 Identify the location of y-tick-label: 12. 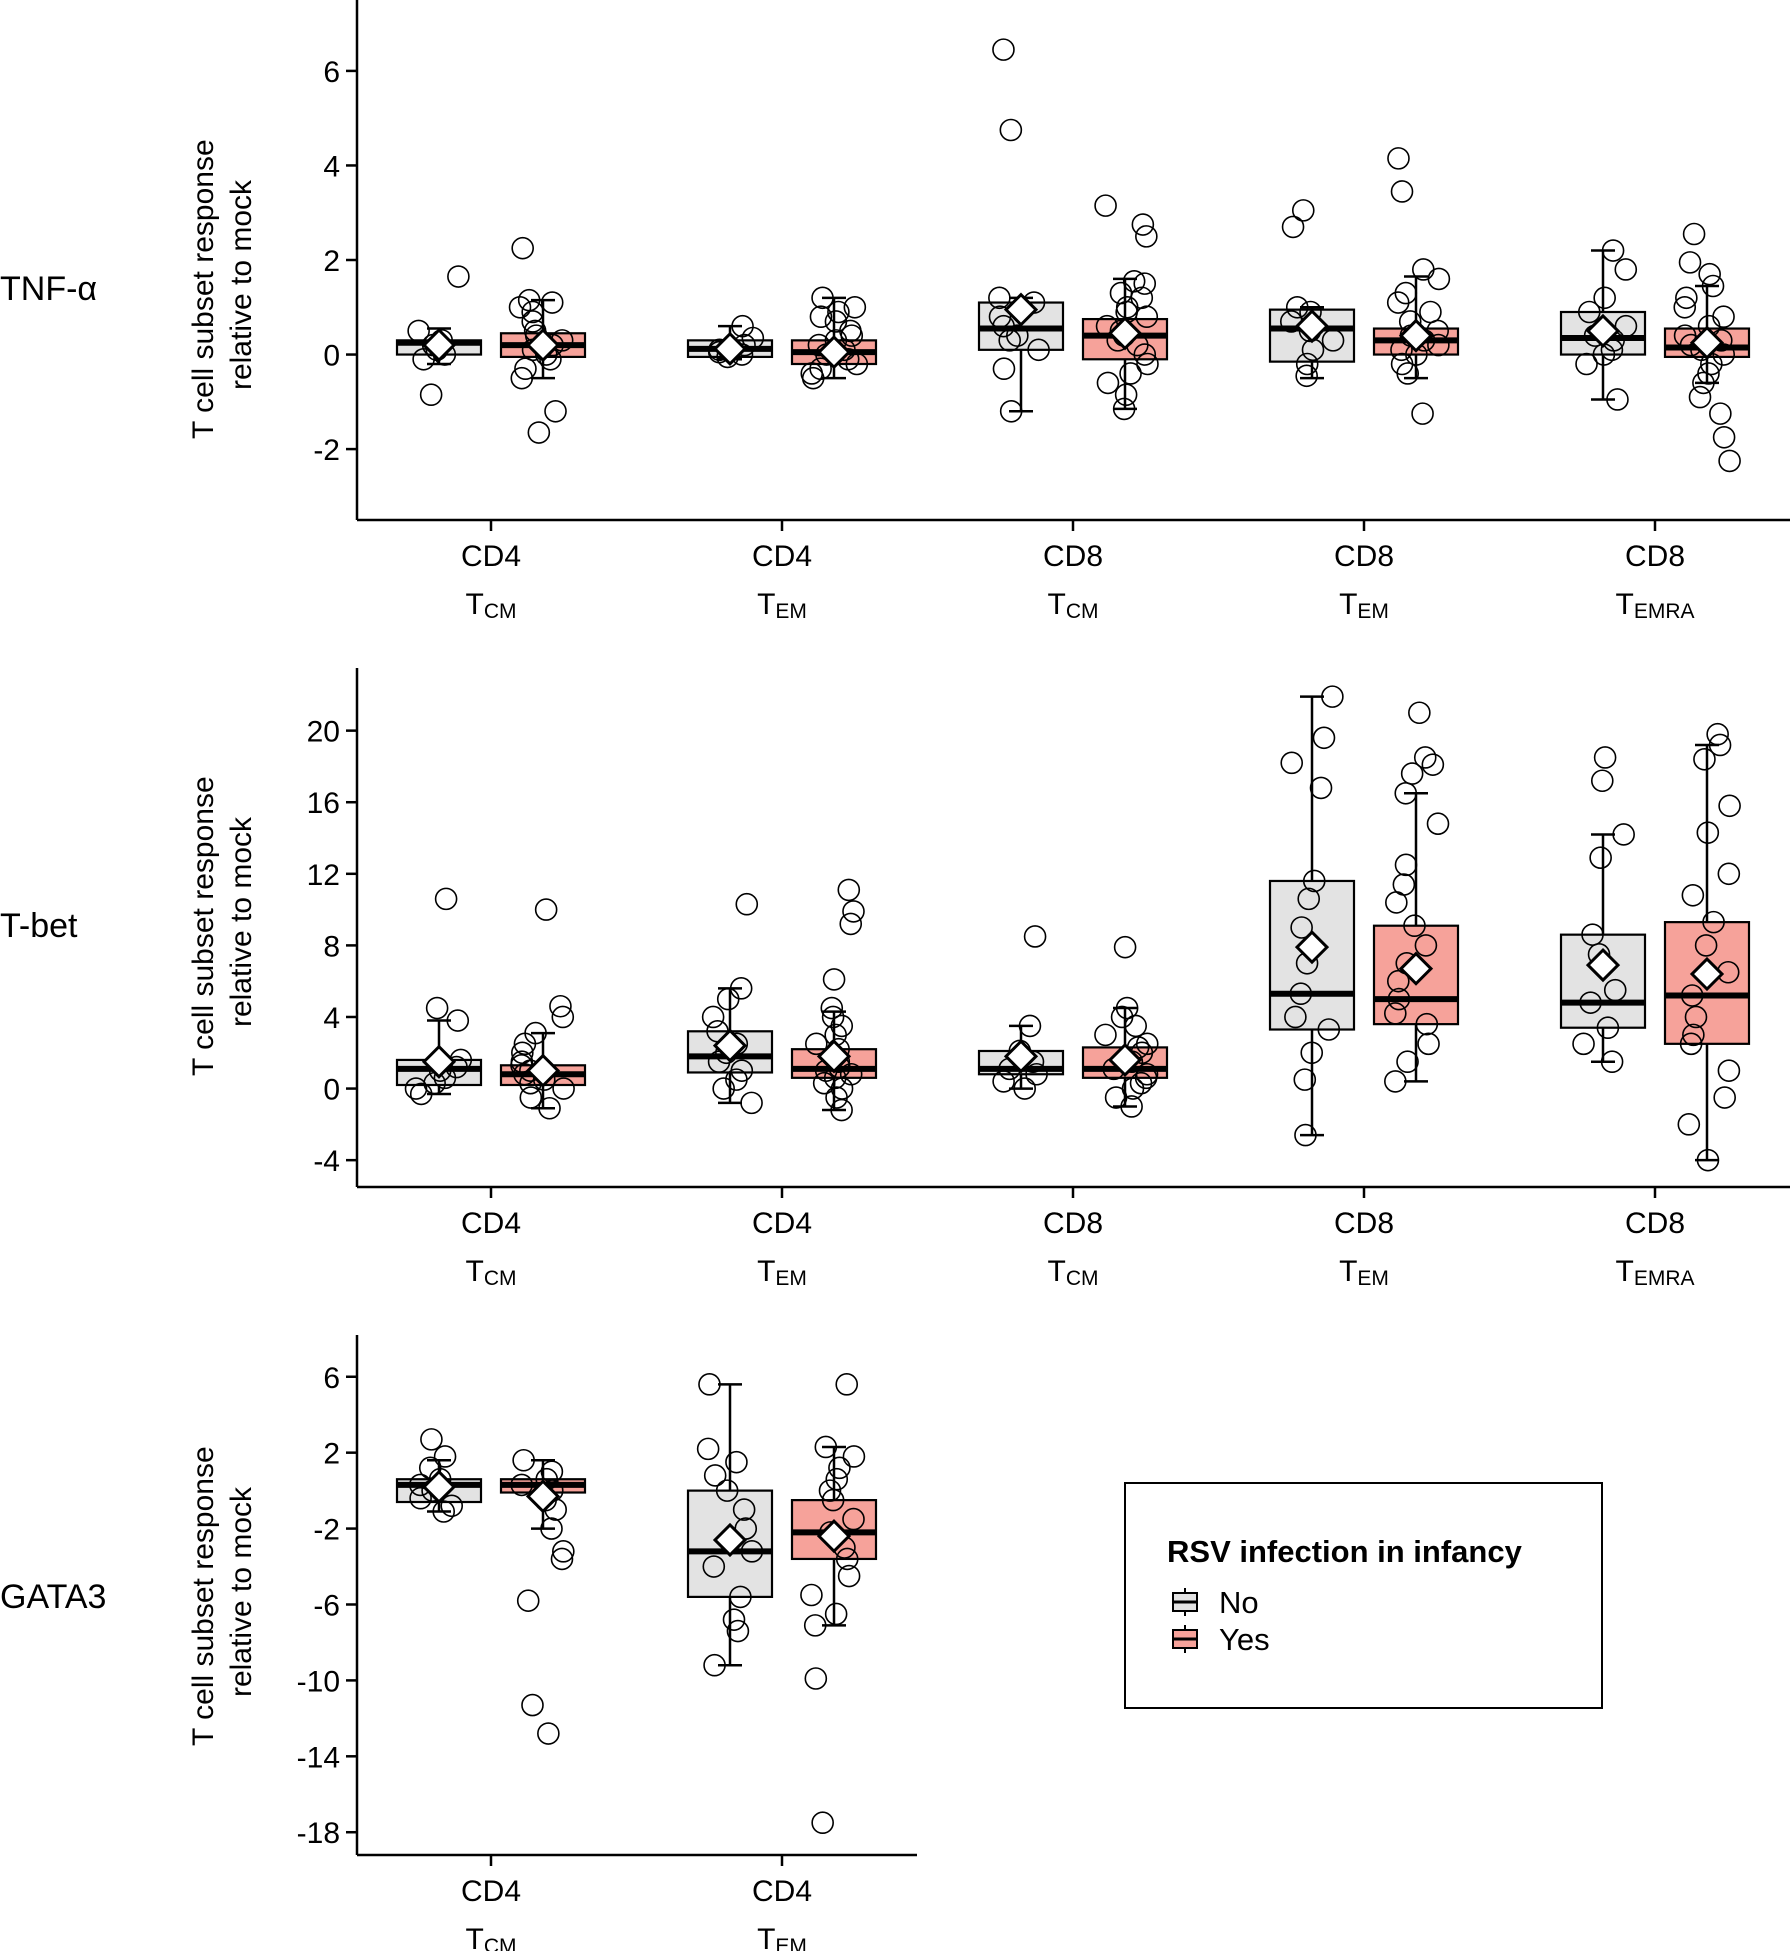
(323, 875).